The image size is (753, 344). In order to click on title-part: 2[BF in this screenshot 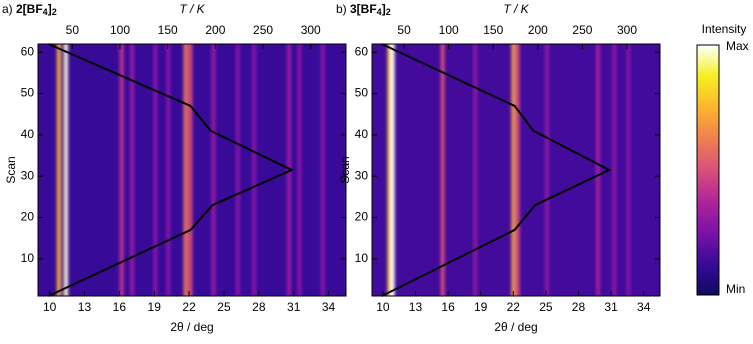, I will do `click(29, 9)`.